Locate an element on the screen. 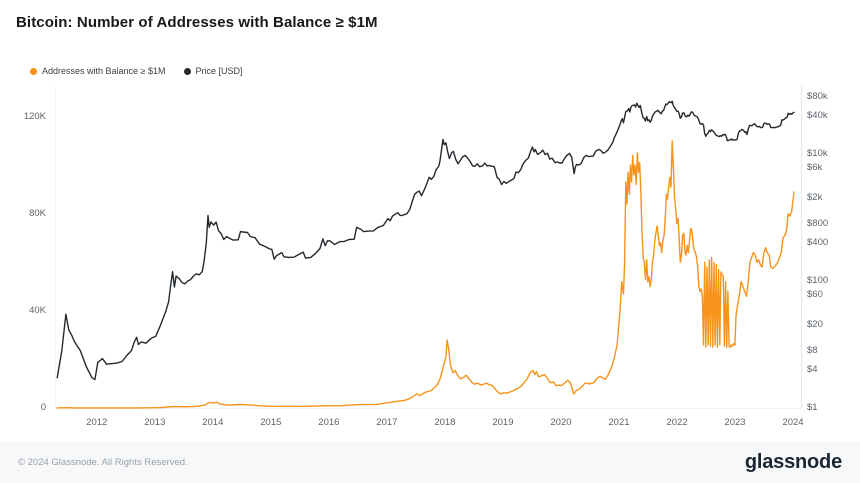  y-right-tick-$60: $60 is located at coordinates (815, 295).